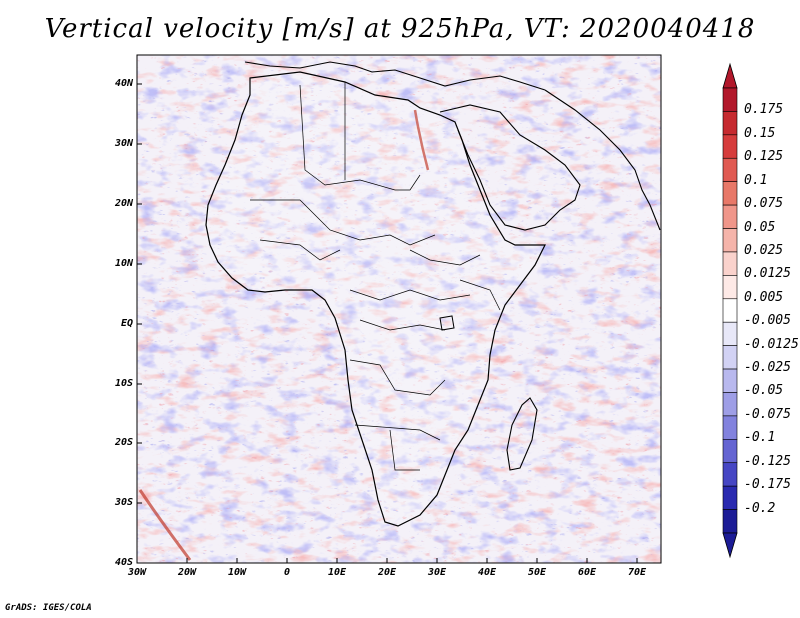 This screenshot has width=800, height=618. I want to click on colorbar-label: -0.175, so click(767, 485).